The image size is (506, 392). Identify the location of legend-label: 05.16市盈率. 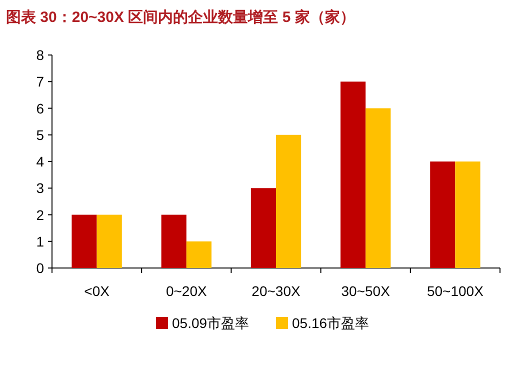
(331, 323).